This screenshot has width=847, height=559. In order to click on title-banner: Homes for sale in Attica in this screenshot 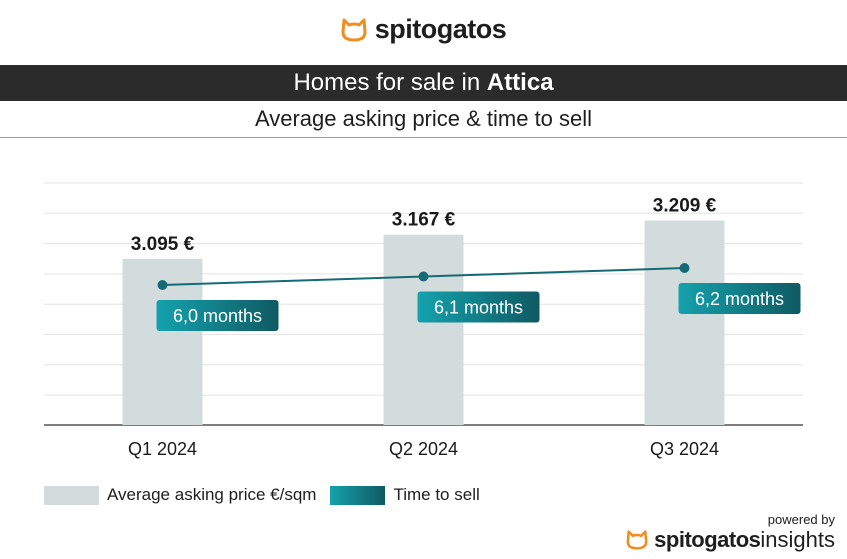, I will do `click(423, 83)`.